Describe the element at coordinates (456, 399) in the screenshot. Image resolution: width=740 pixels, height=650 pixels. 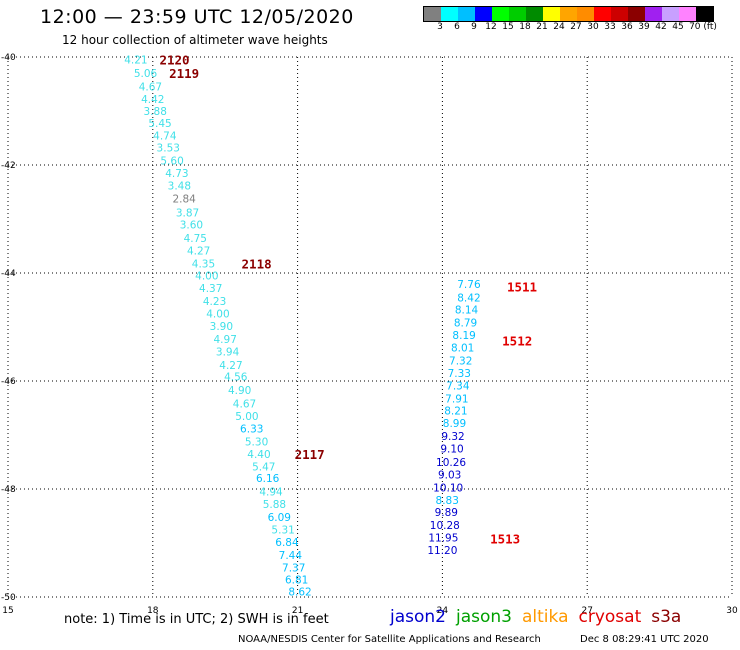
I see `swh-value-label: 7.91` at that location.